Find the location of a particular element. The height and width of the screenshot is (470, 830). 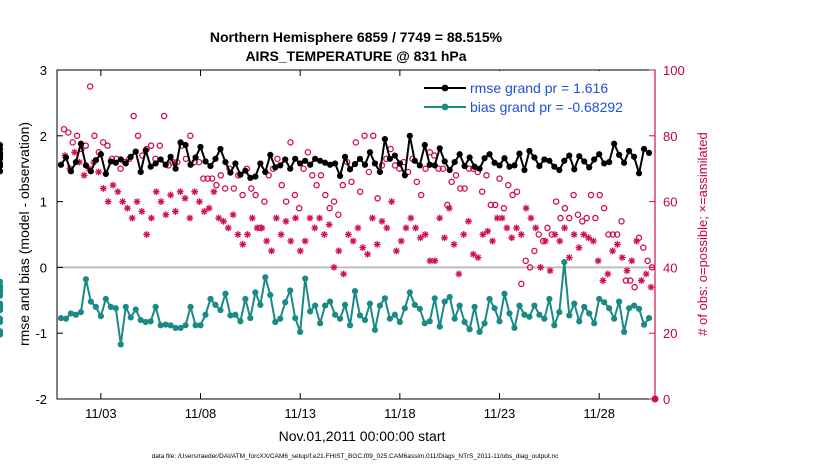

x-tick-label: 11/03 is located at coordinates (101, 413).